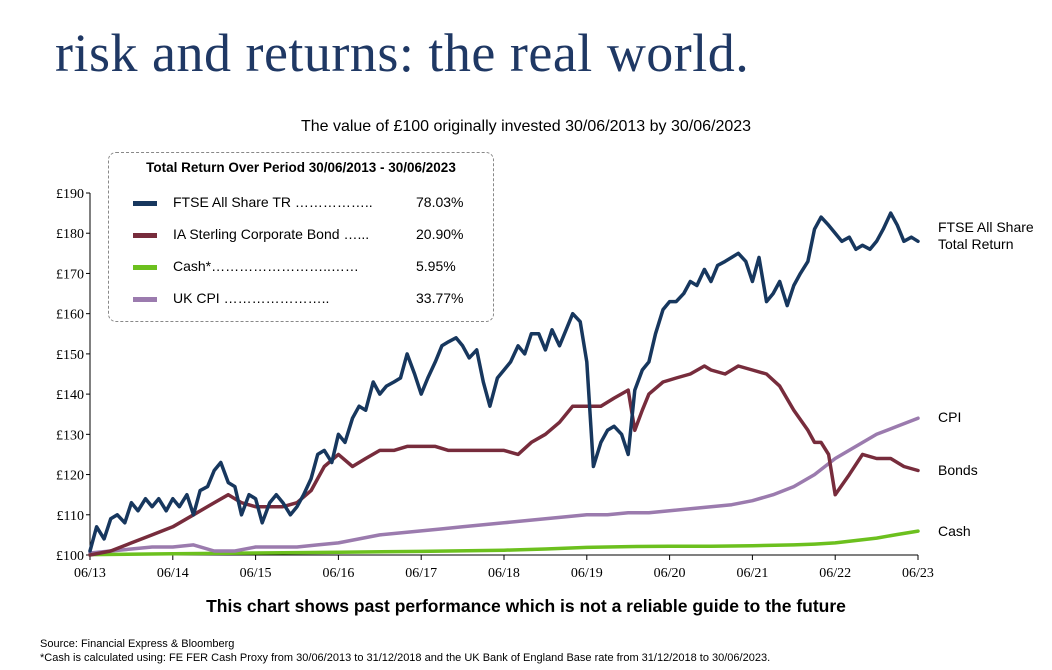 The image size is (1052, 670). I want to click on source-line: Source: Financial Express & Bloomberg, so click(137, 644).